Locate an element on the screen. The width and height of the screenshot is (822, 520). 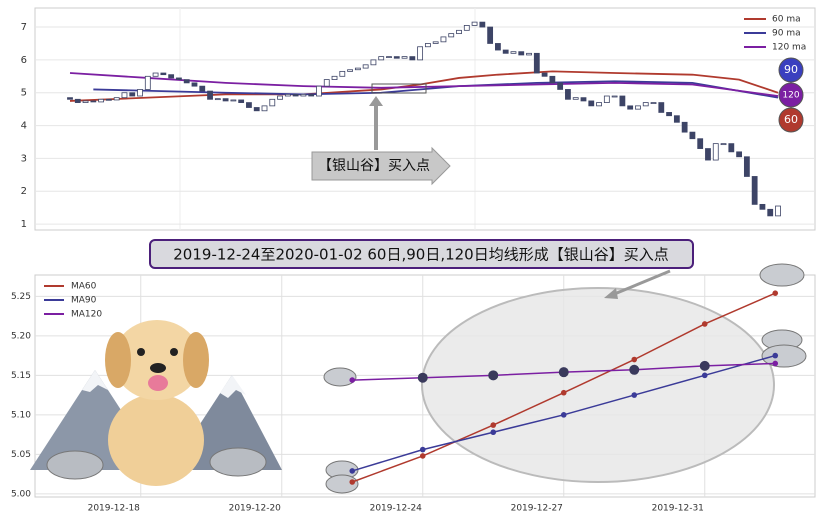
x-tick-label: 2019-12-27 is located at coordinates (537, 509).